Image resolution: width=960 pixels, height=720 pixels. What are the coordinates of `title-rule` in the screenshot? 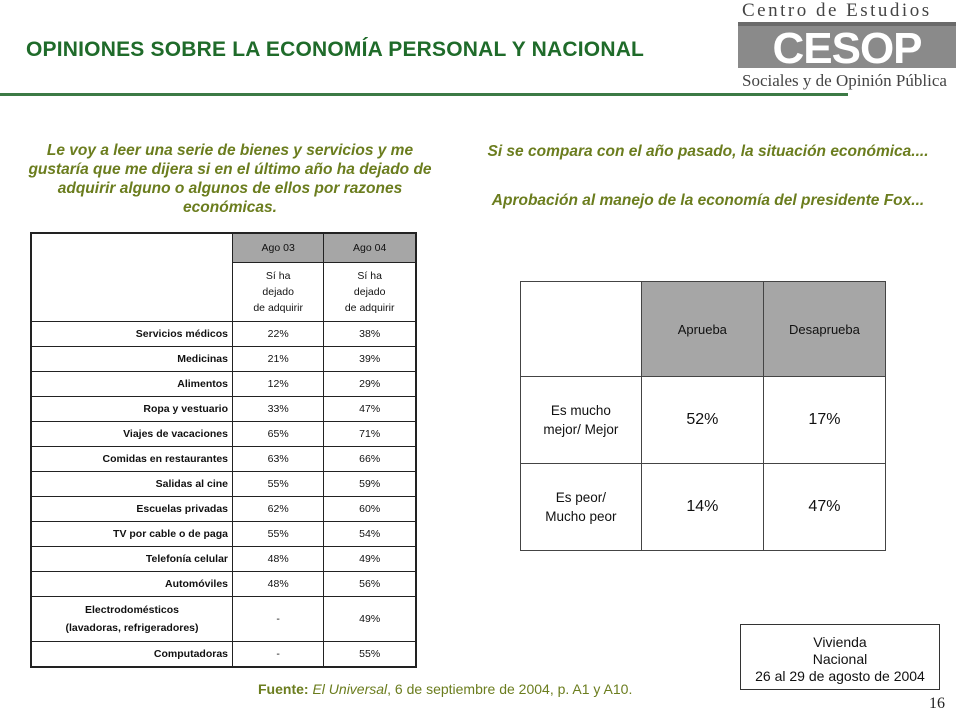 It's located at (424, 94).